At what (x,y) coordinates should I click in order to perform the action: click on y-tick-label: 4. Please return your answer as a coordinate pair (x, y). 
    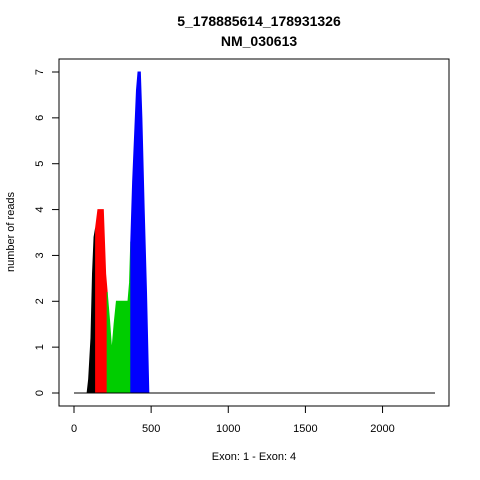
    Looking at the image, I should click on (40, 210).